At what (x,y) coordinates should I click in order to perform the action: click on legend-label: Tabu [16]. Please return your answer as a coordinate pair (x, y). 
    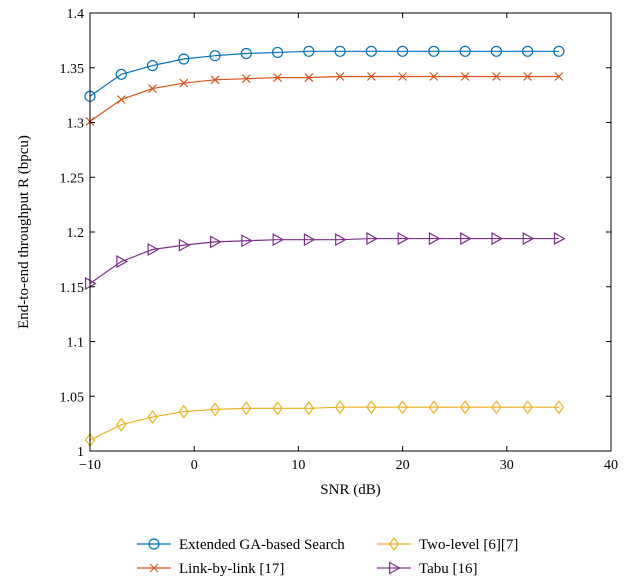
    Looking at the image, I should click on (448, 569).